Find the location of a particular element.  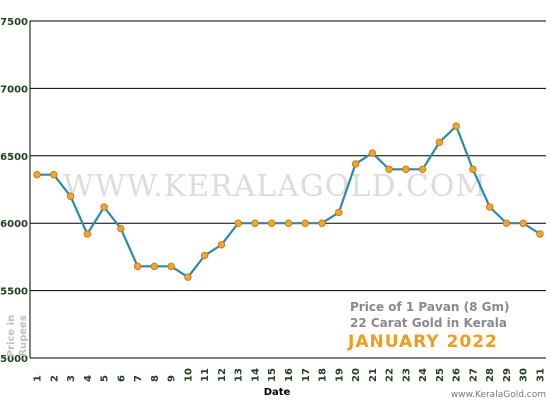

info-month: JANUARY 2022 is located at coordinates (422, 342).